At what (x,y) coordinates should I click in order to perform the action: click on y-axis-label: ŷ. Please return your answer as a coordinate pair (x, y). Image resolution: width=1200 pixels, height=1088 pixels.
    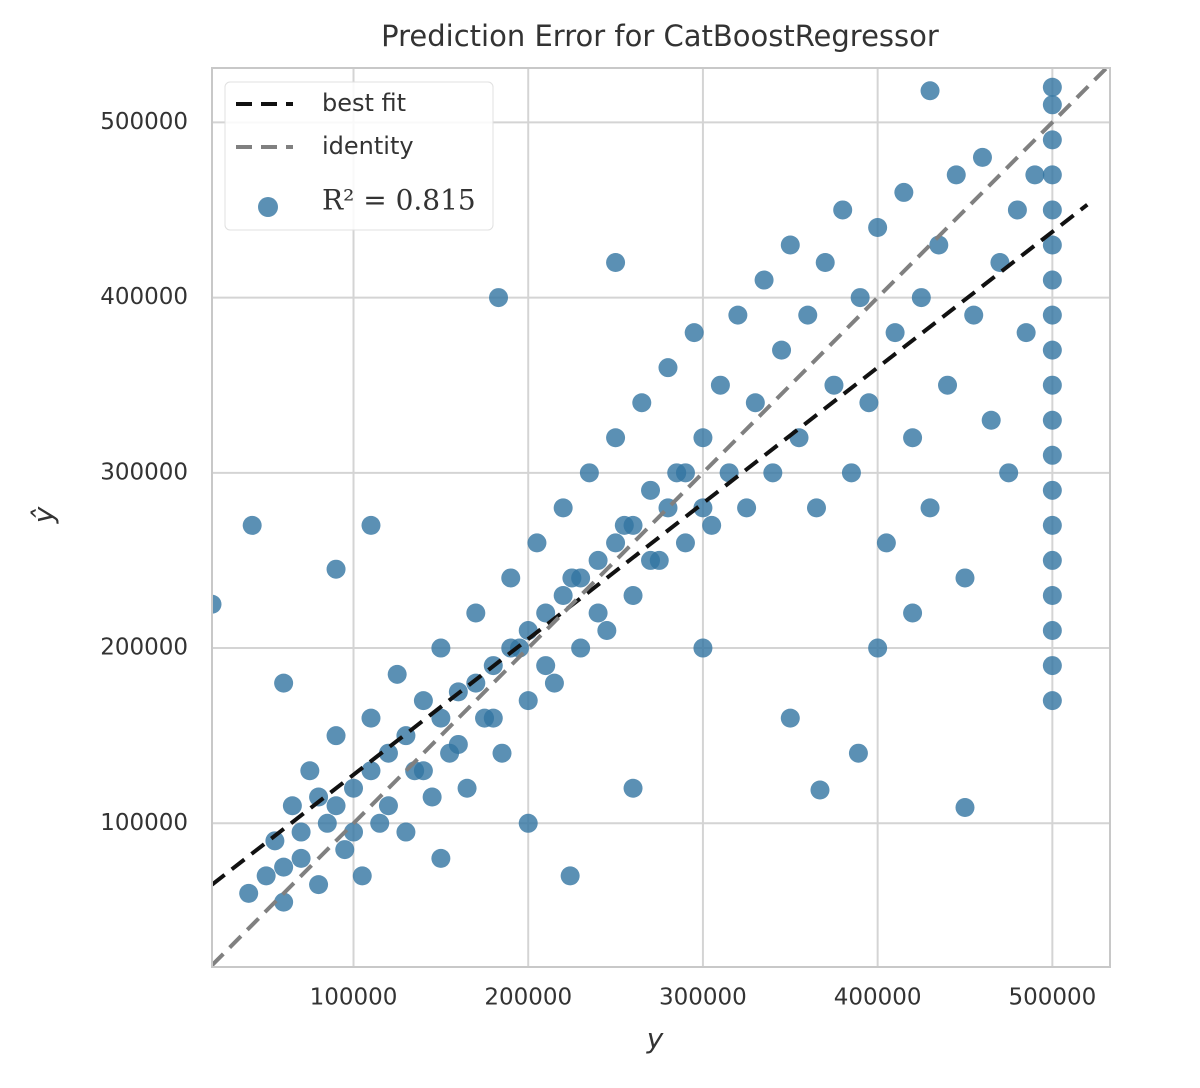
    Looking at the image, I should click on (43, 515).